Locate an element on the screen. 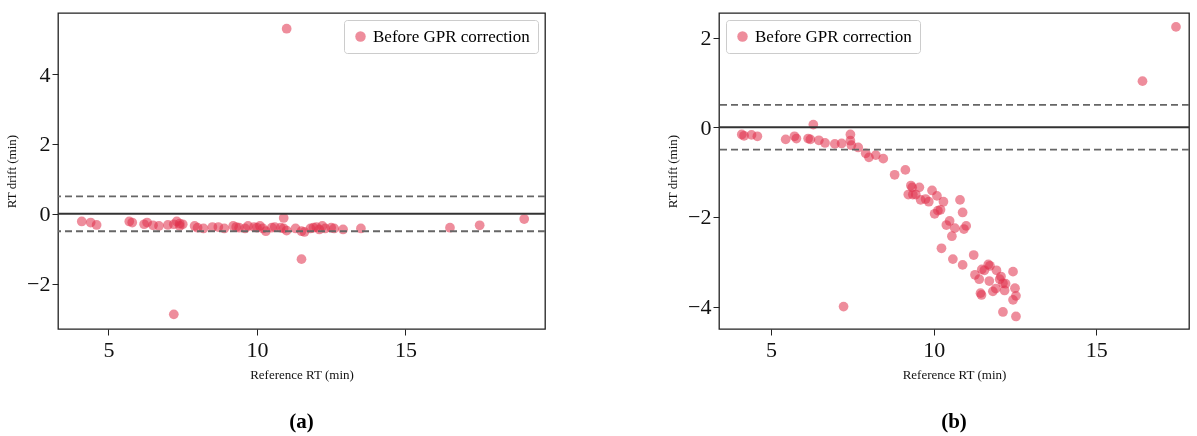 This screenshot has height=436, width=1197. text: (a) is located at coordinates (301, 421).